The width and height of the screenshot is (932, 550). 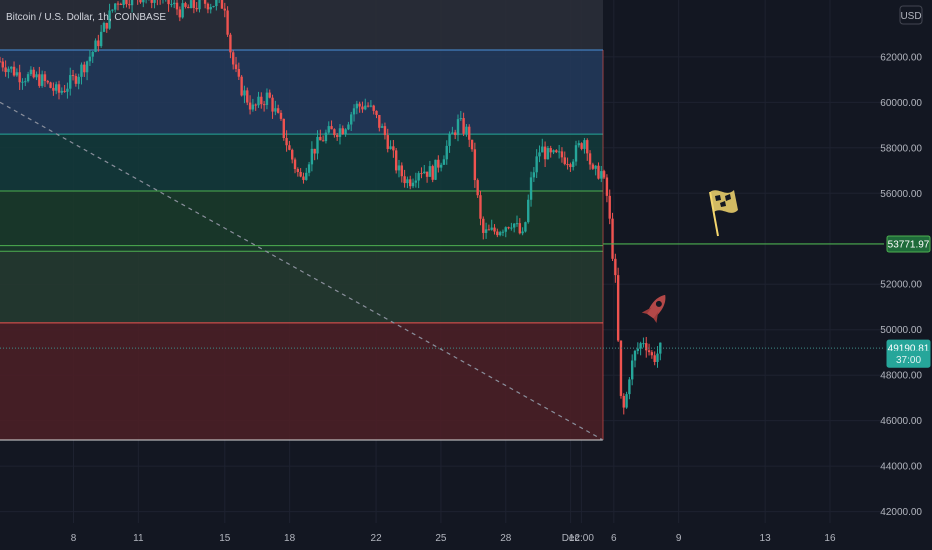 I want to click on svg-text: 53771.97, so click(x=909, y=244).